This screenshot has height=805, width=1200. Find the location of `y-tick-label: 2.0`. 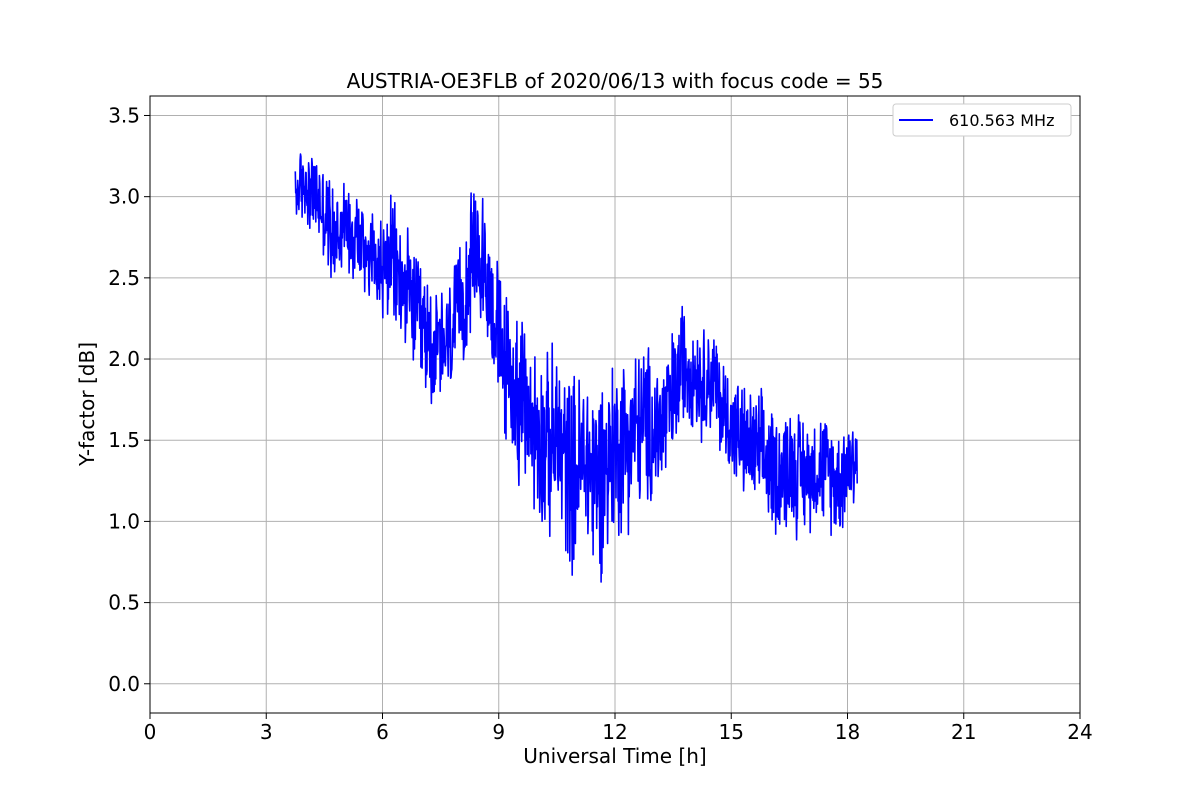

y-tick-label: 2.0 is located at coordinates (124, 359).